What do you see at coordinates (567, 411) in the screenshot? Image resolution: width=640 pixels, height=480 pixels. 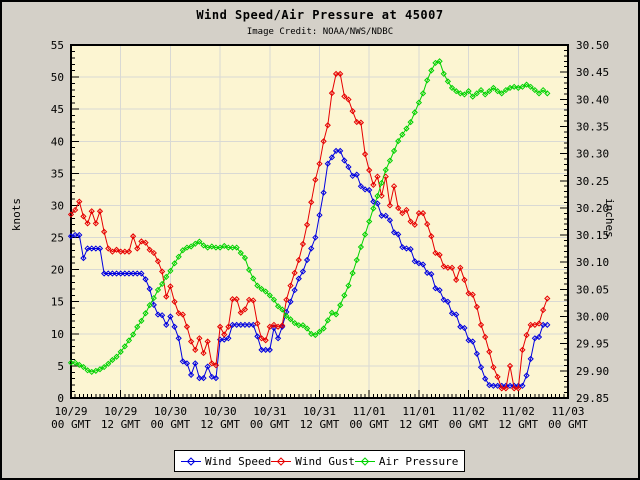 I see `svg-text: 11/03` at bounding box center [567, 411].